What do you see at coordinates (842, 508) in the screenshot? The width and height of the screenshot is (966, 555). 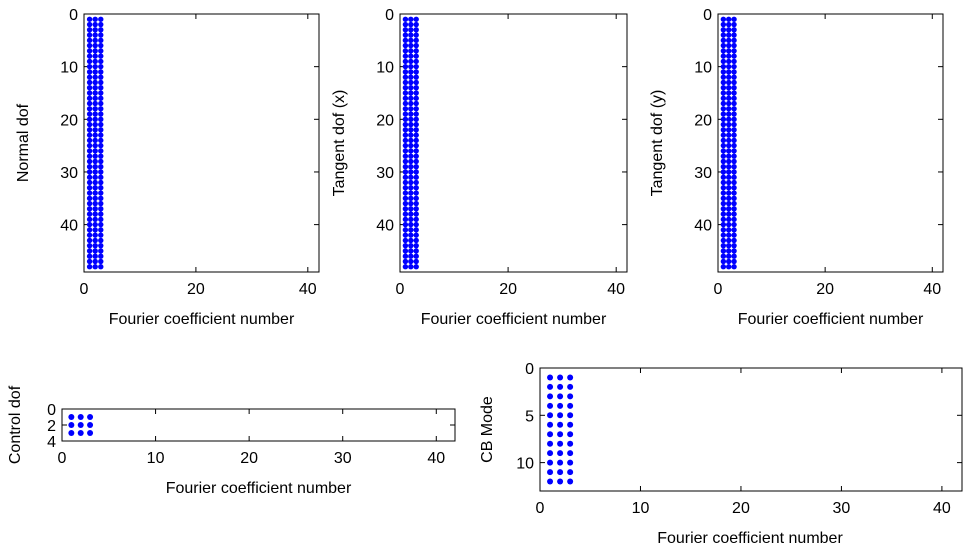 I see `x-tick-label: 30` at bounding box center [842, 508].